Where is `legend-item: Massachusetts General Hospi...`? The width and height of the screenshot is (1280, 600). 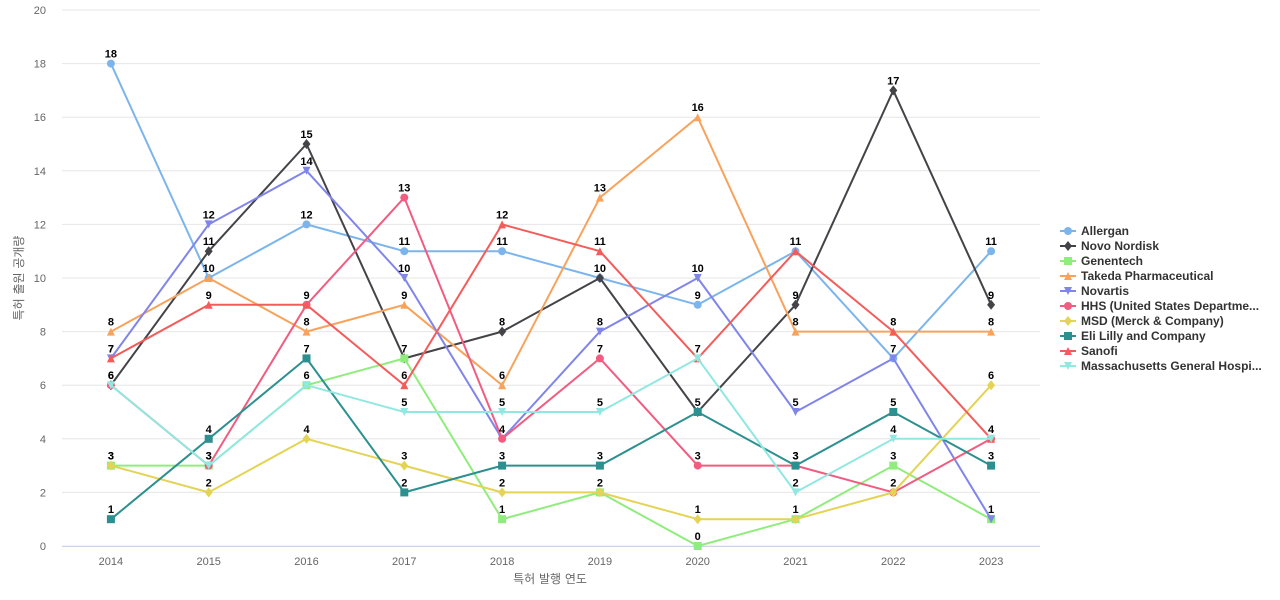 legend-item: Massachusetts General Hospi... is located at coordinates (1161, 366).